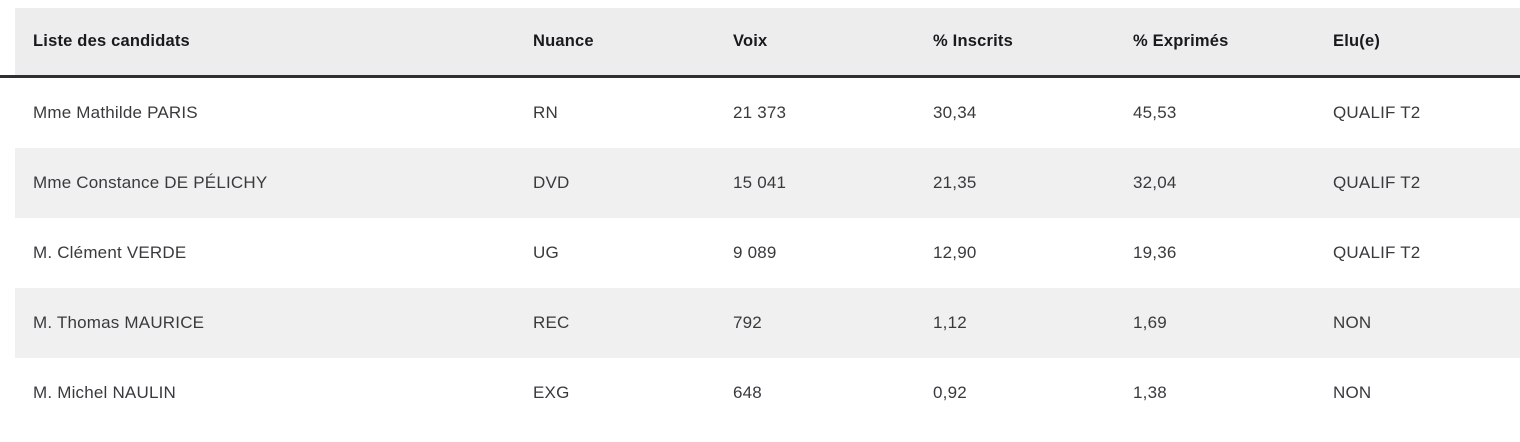  Describe the element at coordinates (747, 322) in the screenshot. I see `voix-value: 792` at that location.